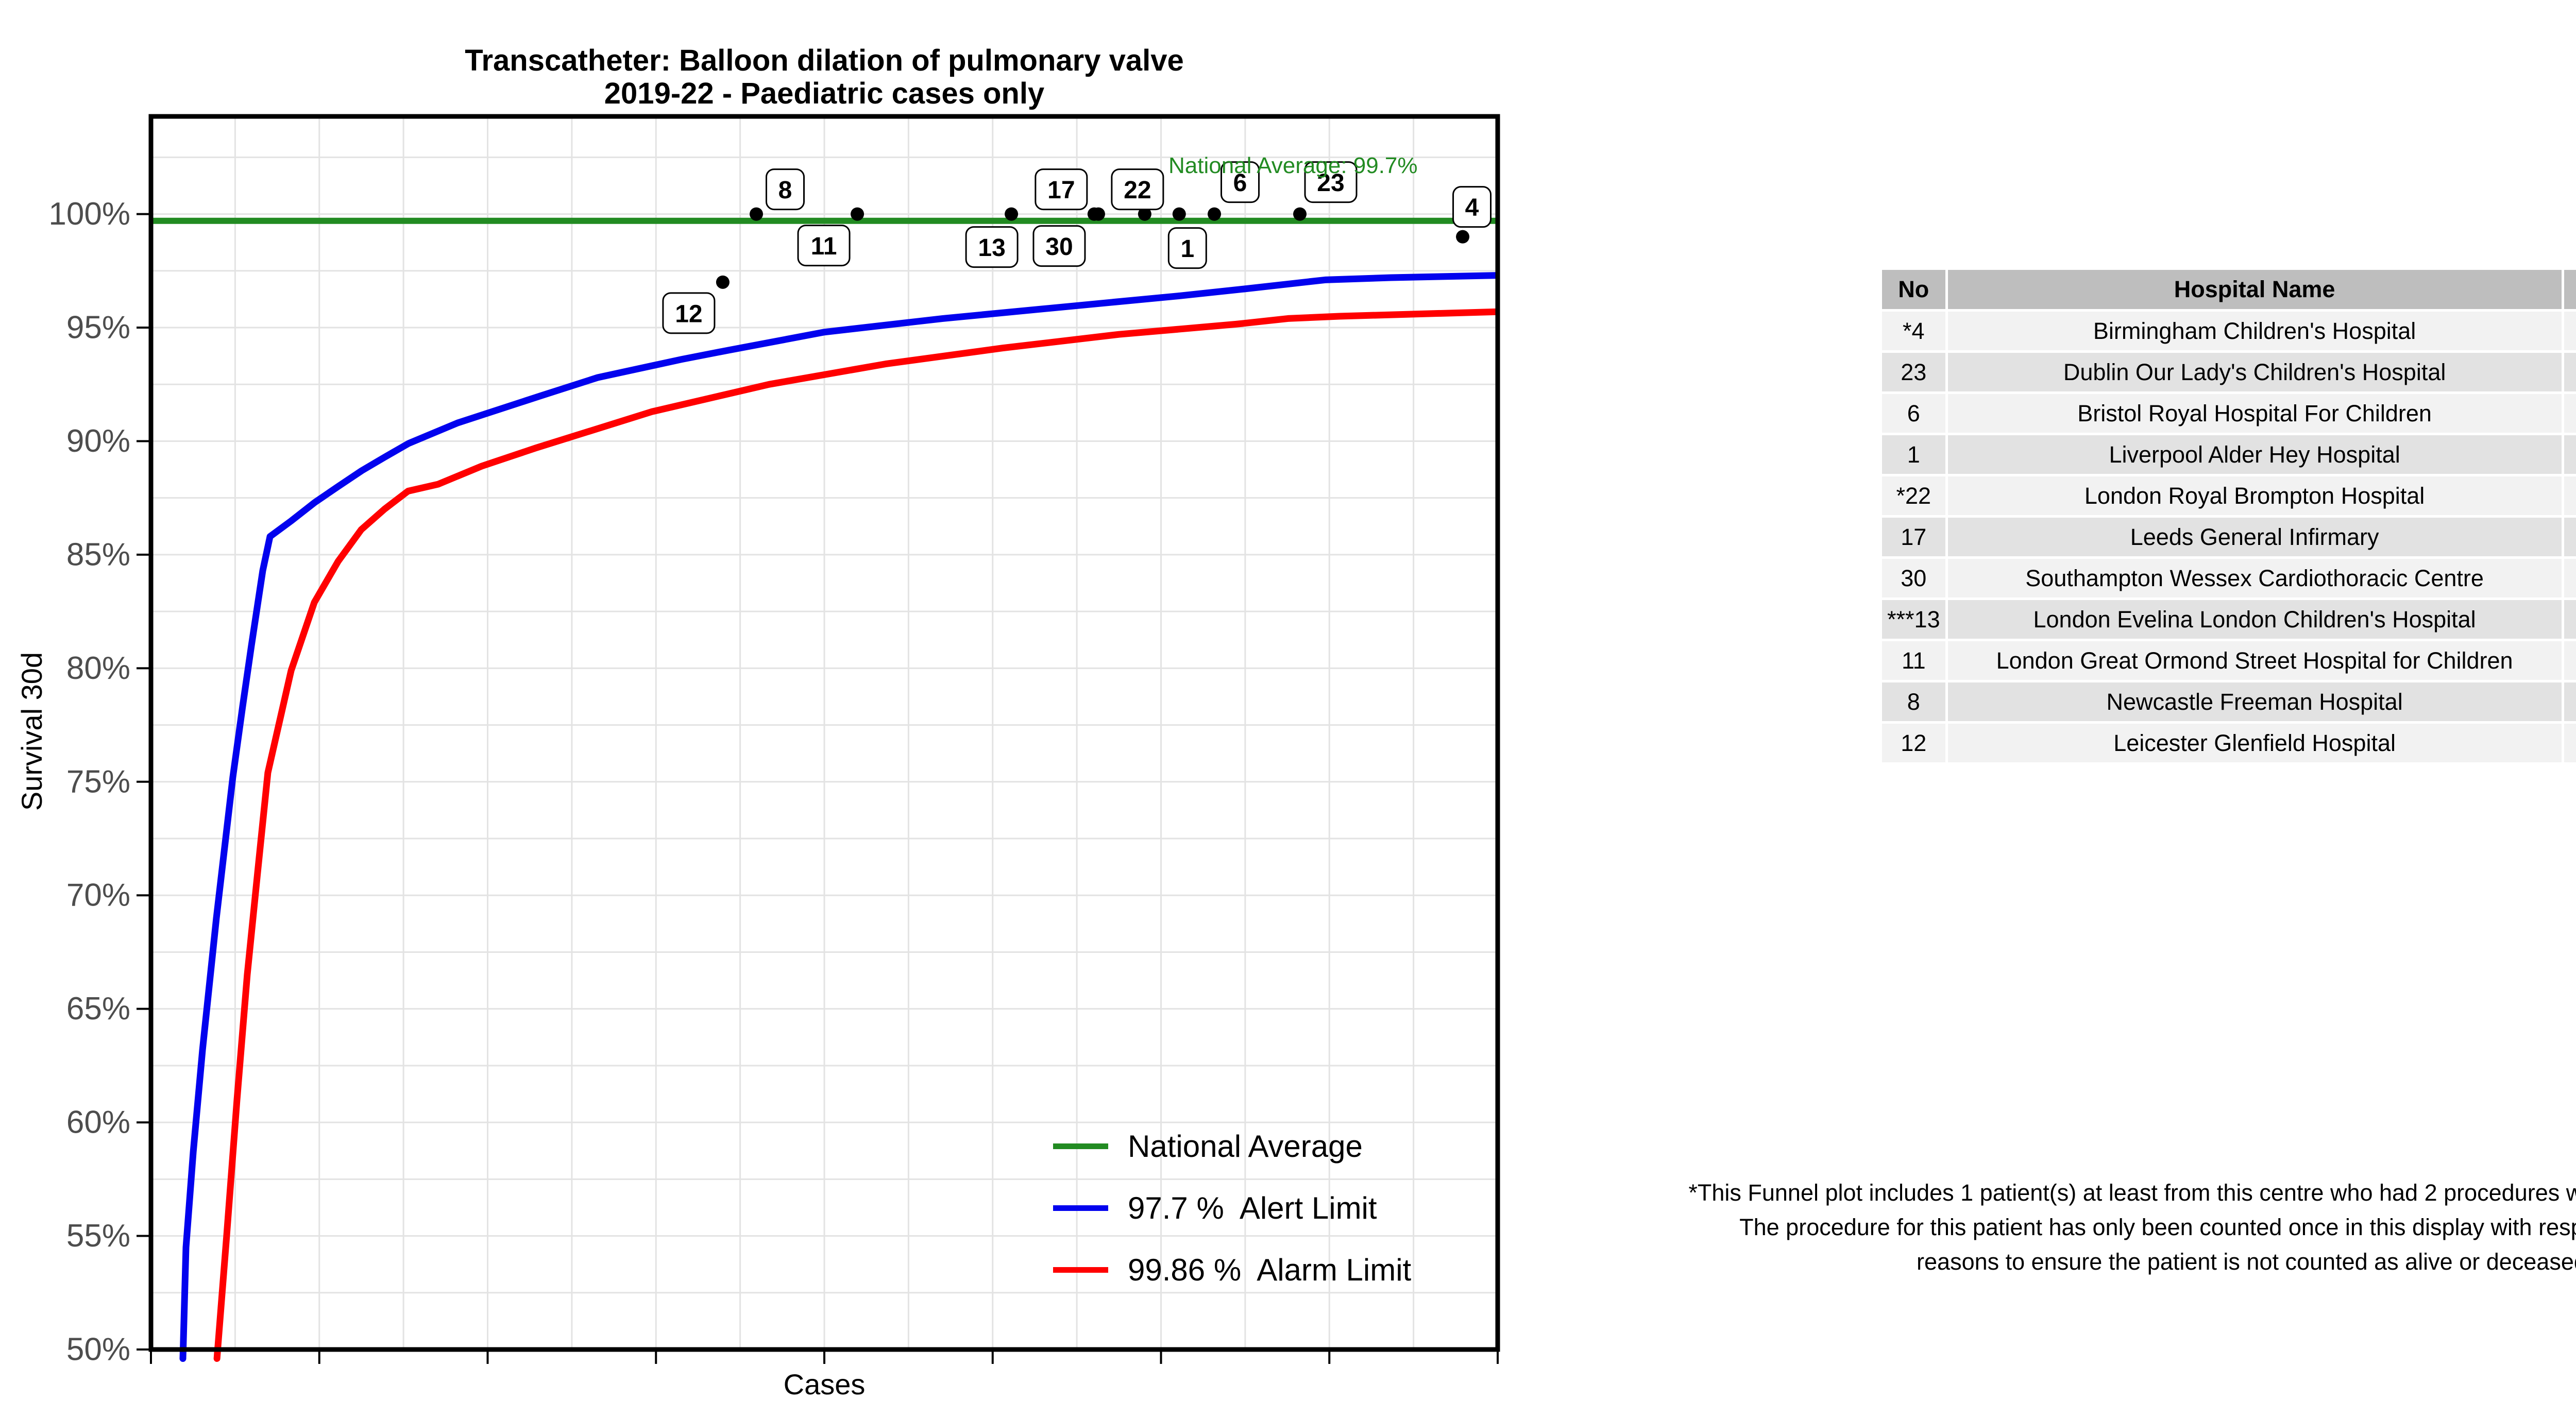 Image resolution: width=2576 pixels, height=1401 pixels. I want to click on table-header-row: No Hospital Name Survival 30d, so click(2228, 290).